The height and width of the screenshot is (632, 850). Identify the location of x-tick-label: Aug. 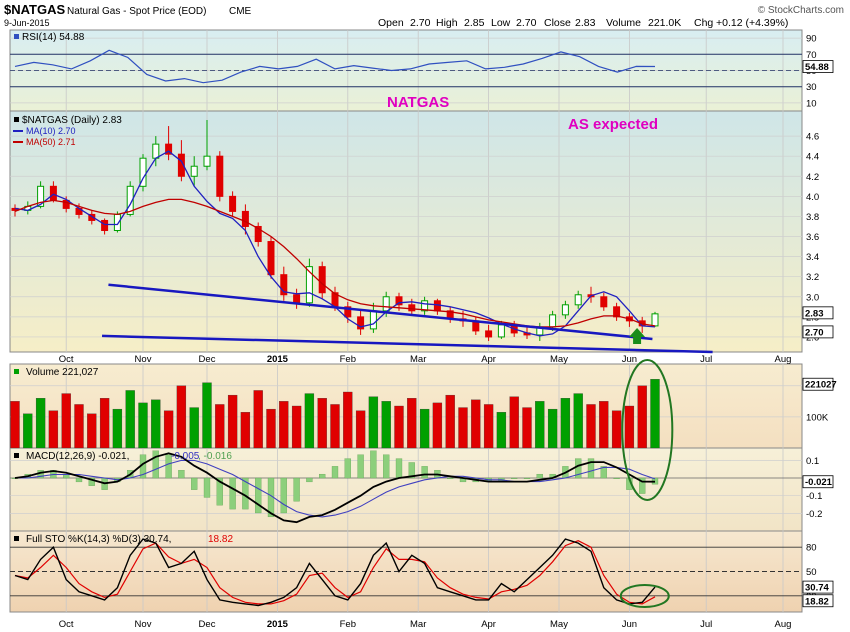
(783, 359).